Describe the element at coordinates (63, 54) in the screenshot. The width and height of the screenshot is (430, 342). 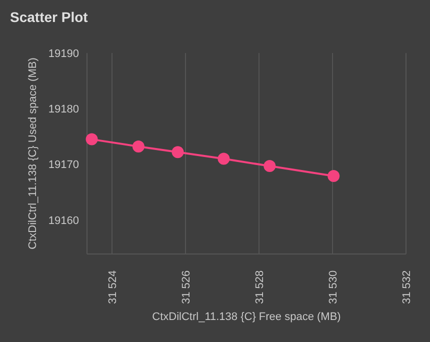
I see `y-tick-label: 19190` at that location.